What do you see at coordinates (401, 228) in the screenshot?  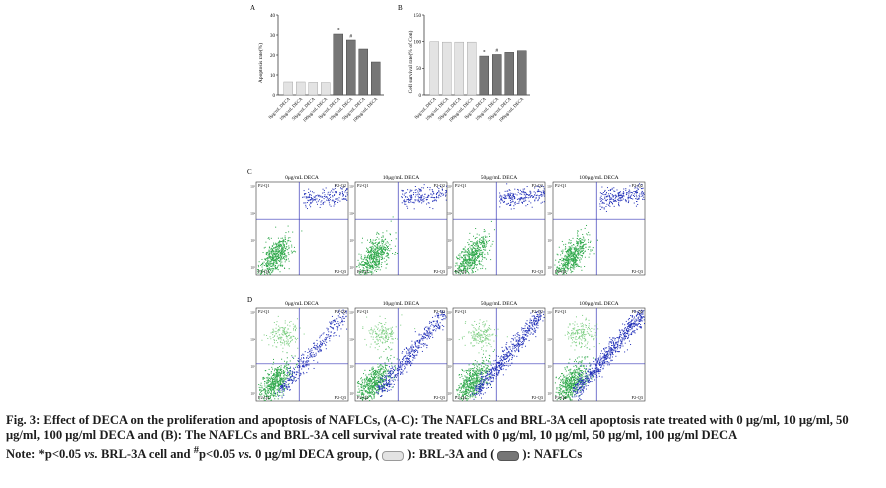 I see `flow-frame` at bounding box center [401, 228].